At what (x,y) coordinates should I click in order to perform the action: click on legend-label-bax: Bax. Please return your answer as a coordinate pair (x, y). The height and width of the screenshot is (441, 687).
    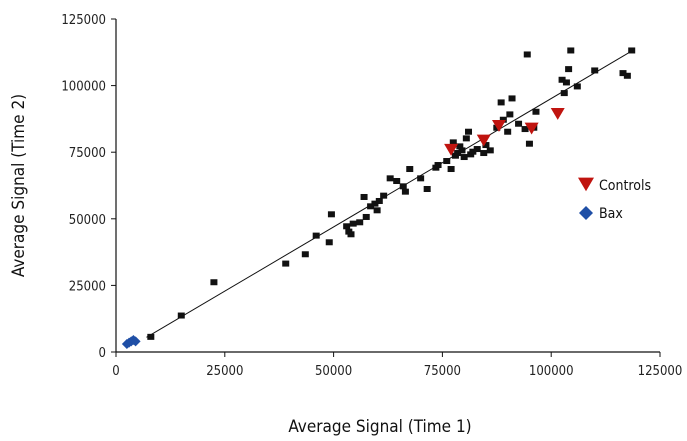
    Looking at the image, I should click on (611, 214).